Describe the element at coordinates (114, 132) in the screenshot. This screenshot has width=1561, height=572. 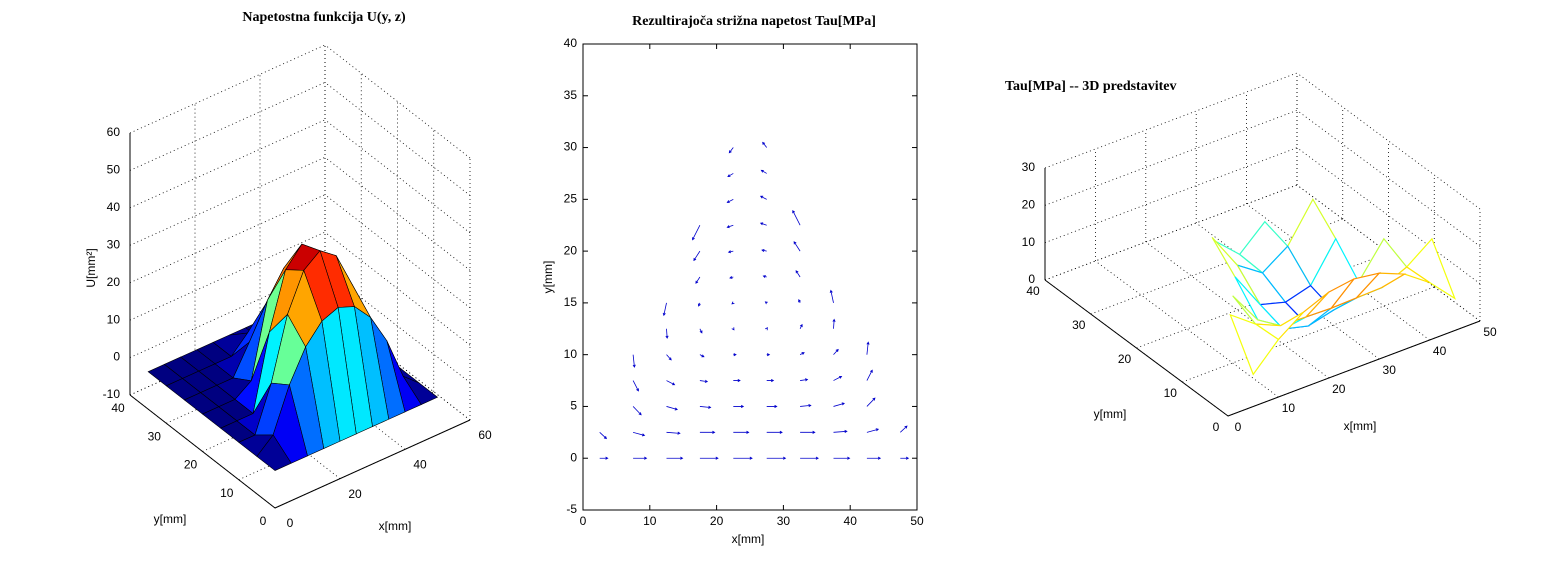
I see `z-tick-label: 60` at that location.